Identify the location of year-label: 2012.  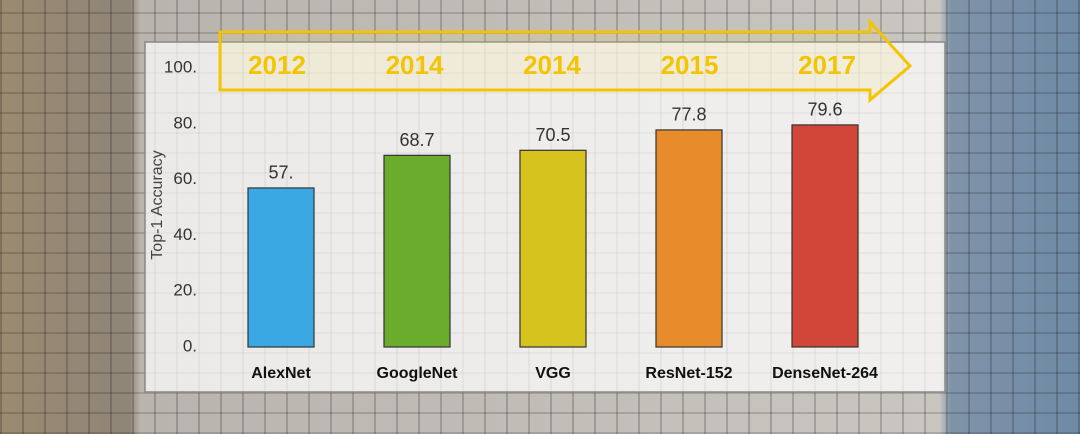
(277, 65).